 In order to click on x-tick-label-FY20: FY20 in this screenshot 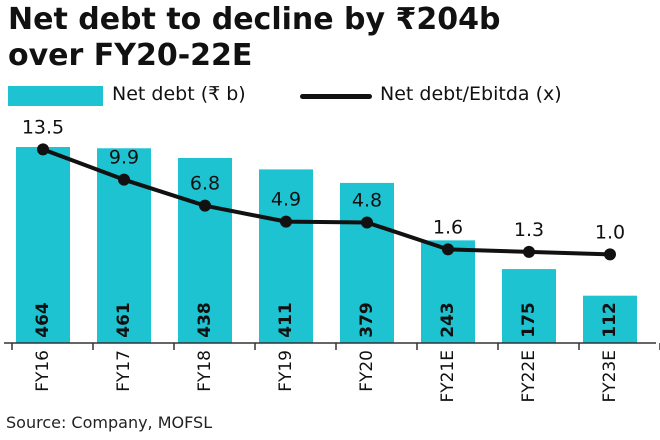, I will do `click(367, 371)`.